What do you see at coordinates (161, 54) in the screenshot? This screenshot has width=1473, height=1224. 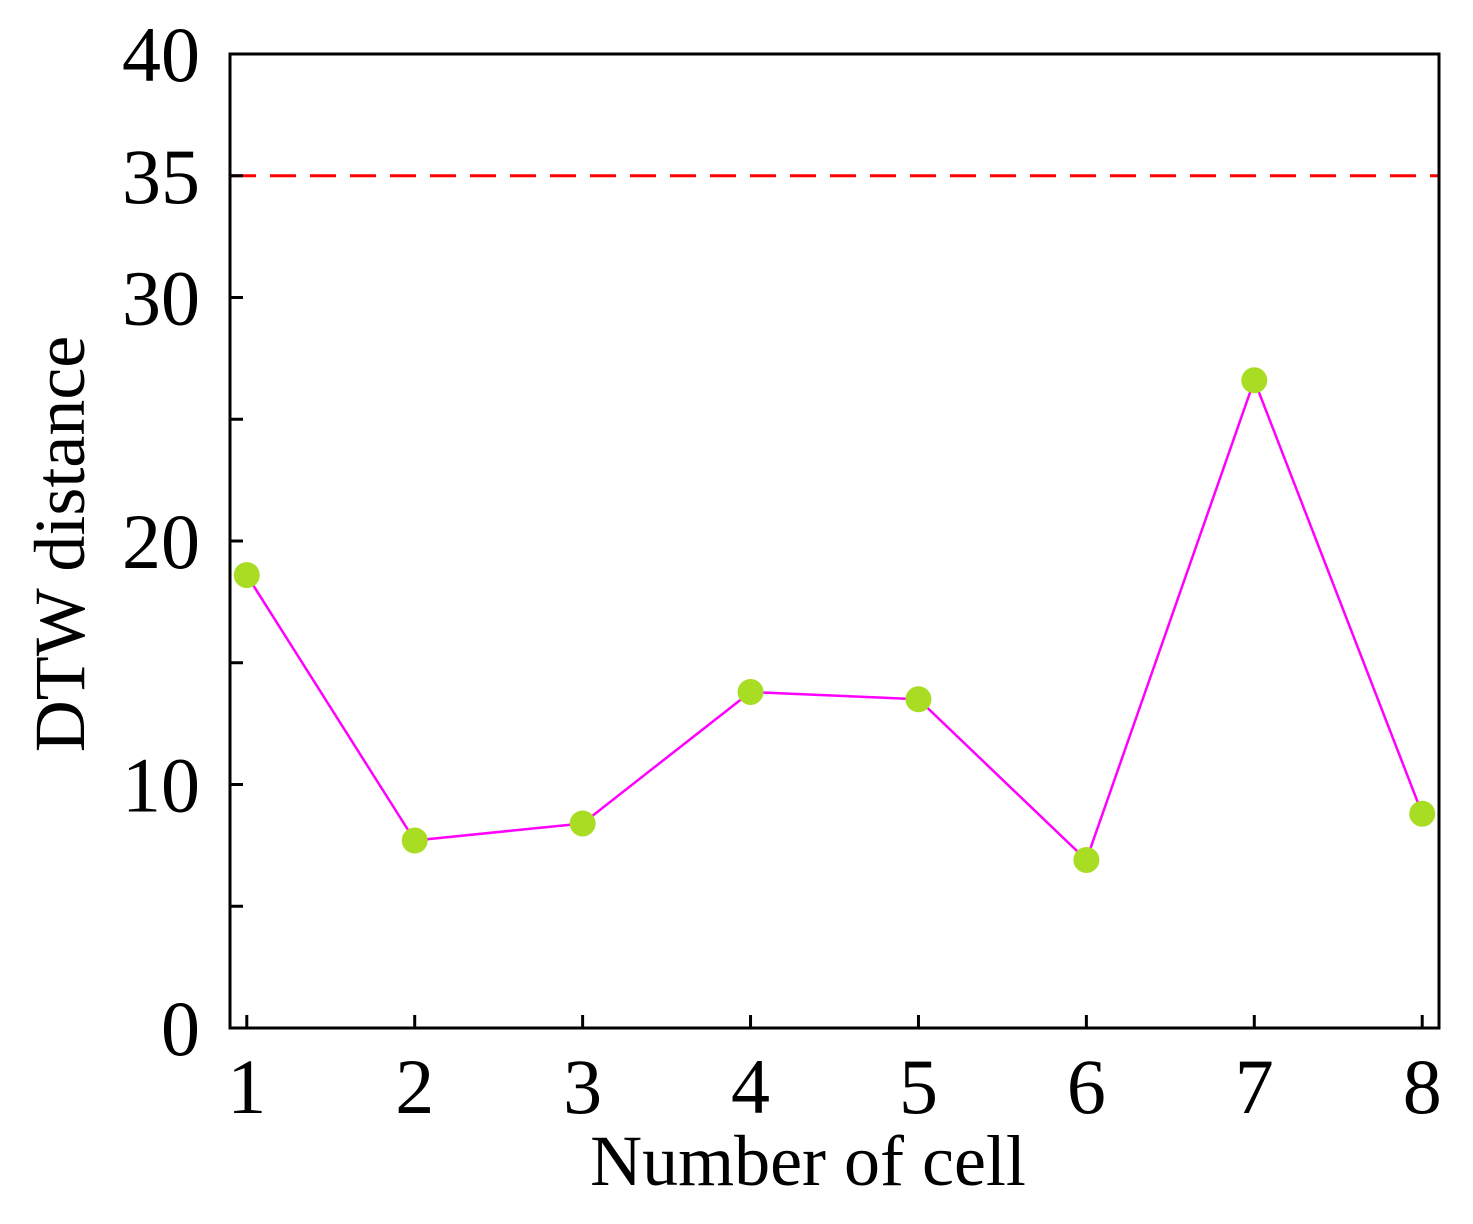 I see `y-tick-label: 40` at bounding box center [161, 54].